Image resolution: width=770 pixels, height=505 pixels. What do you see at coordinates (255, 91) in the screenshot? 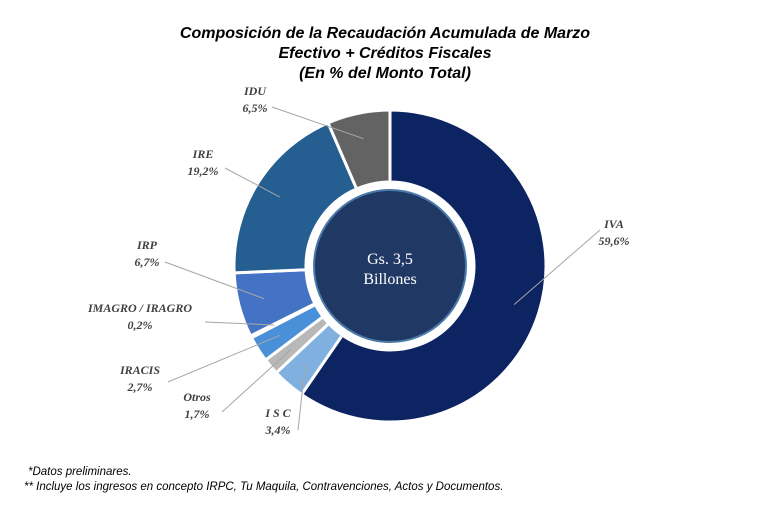
I see `slice-label-name: IDU` at bounding box center [255, 91].